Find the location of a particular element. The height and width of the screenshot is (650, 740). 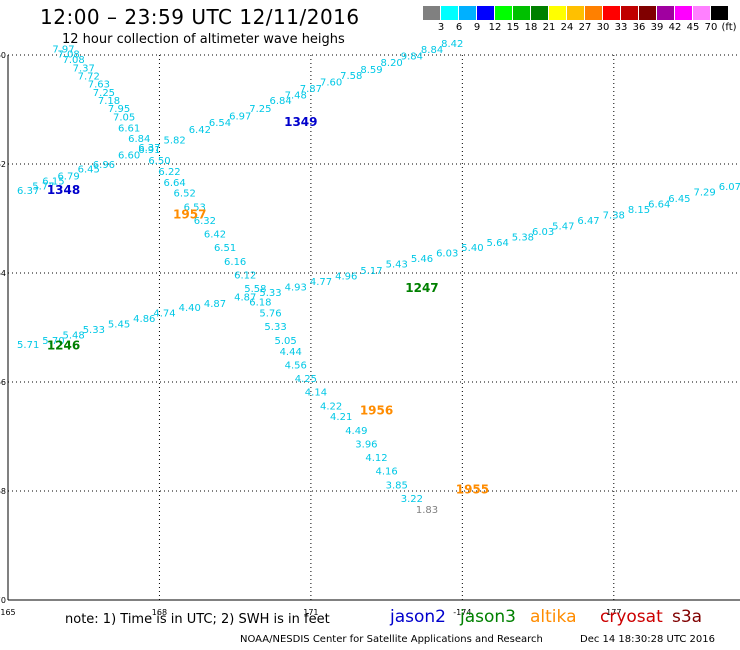

scale-label: 39 is located at coordinates (657, 27).